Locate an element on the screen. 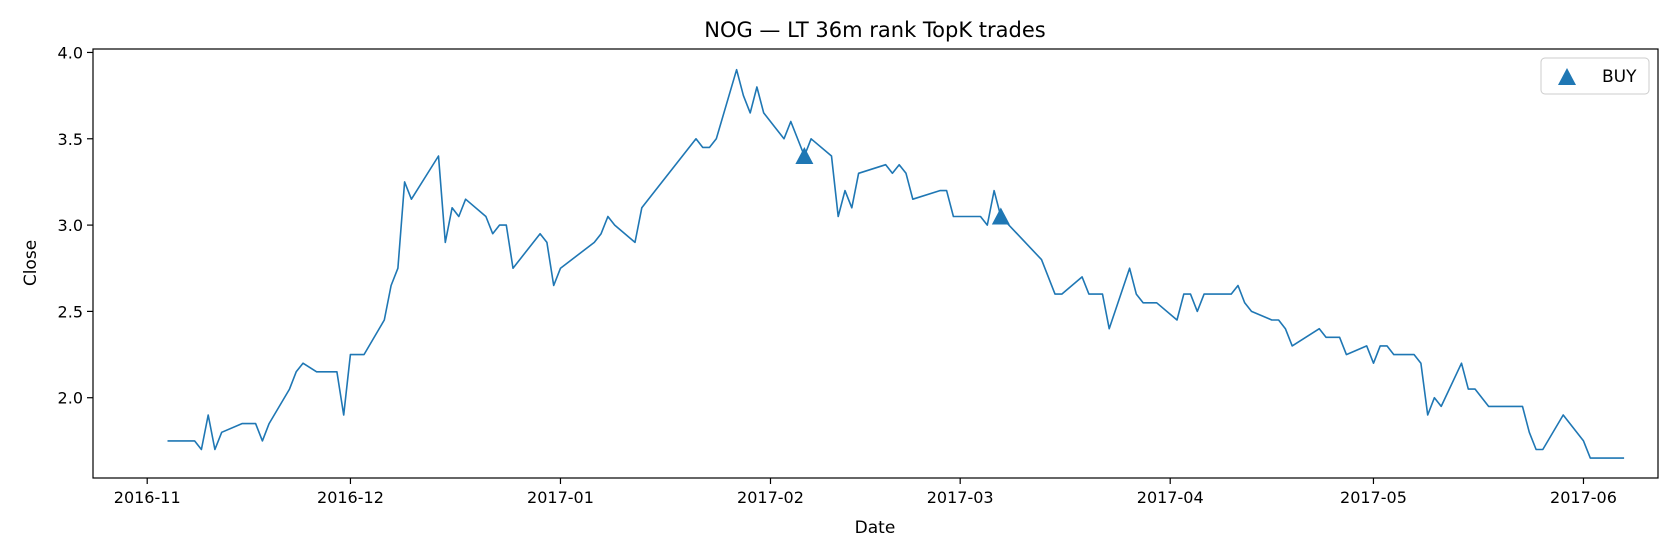  legend-buy-marker is located at coordinates (1567, 76).